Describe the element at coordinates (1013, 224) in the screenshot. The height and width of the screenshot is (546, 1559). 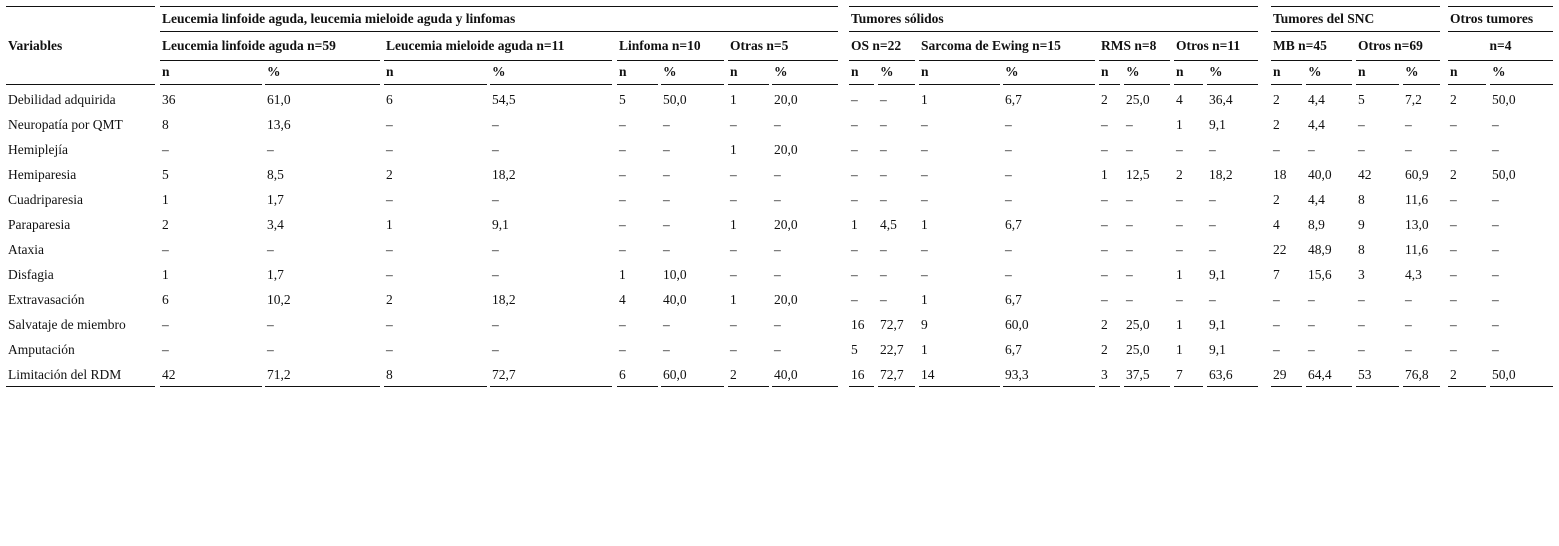
I see `cell: 6,7` at that location.